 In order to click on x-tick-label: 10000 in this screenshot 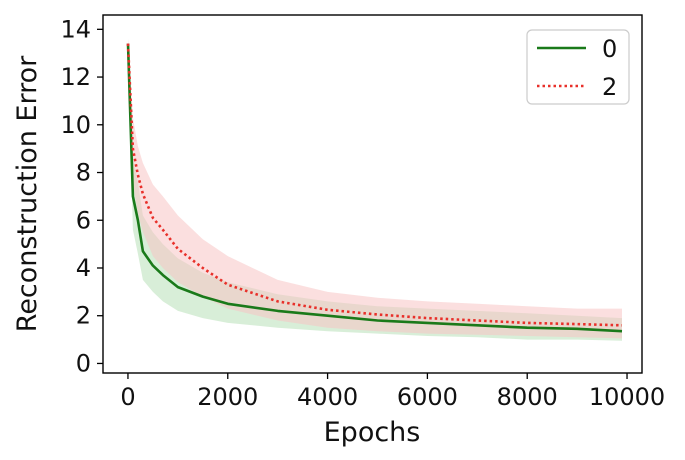, I will do `click(627, 397)`.